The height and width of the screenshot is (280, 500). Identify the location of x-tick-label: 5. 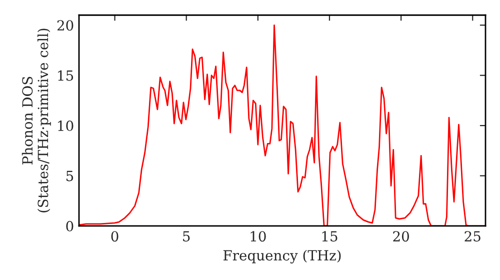
(186, 236).